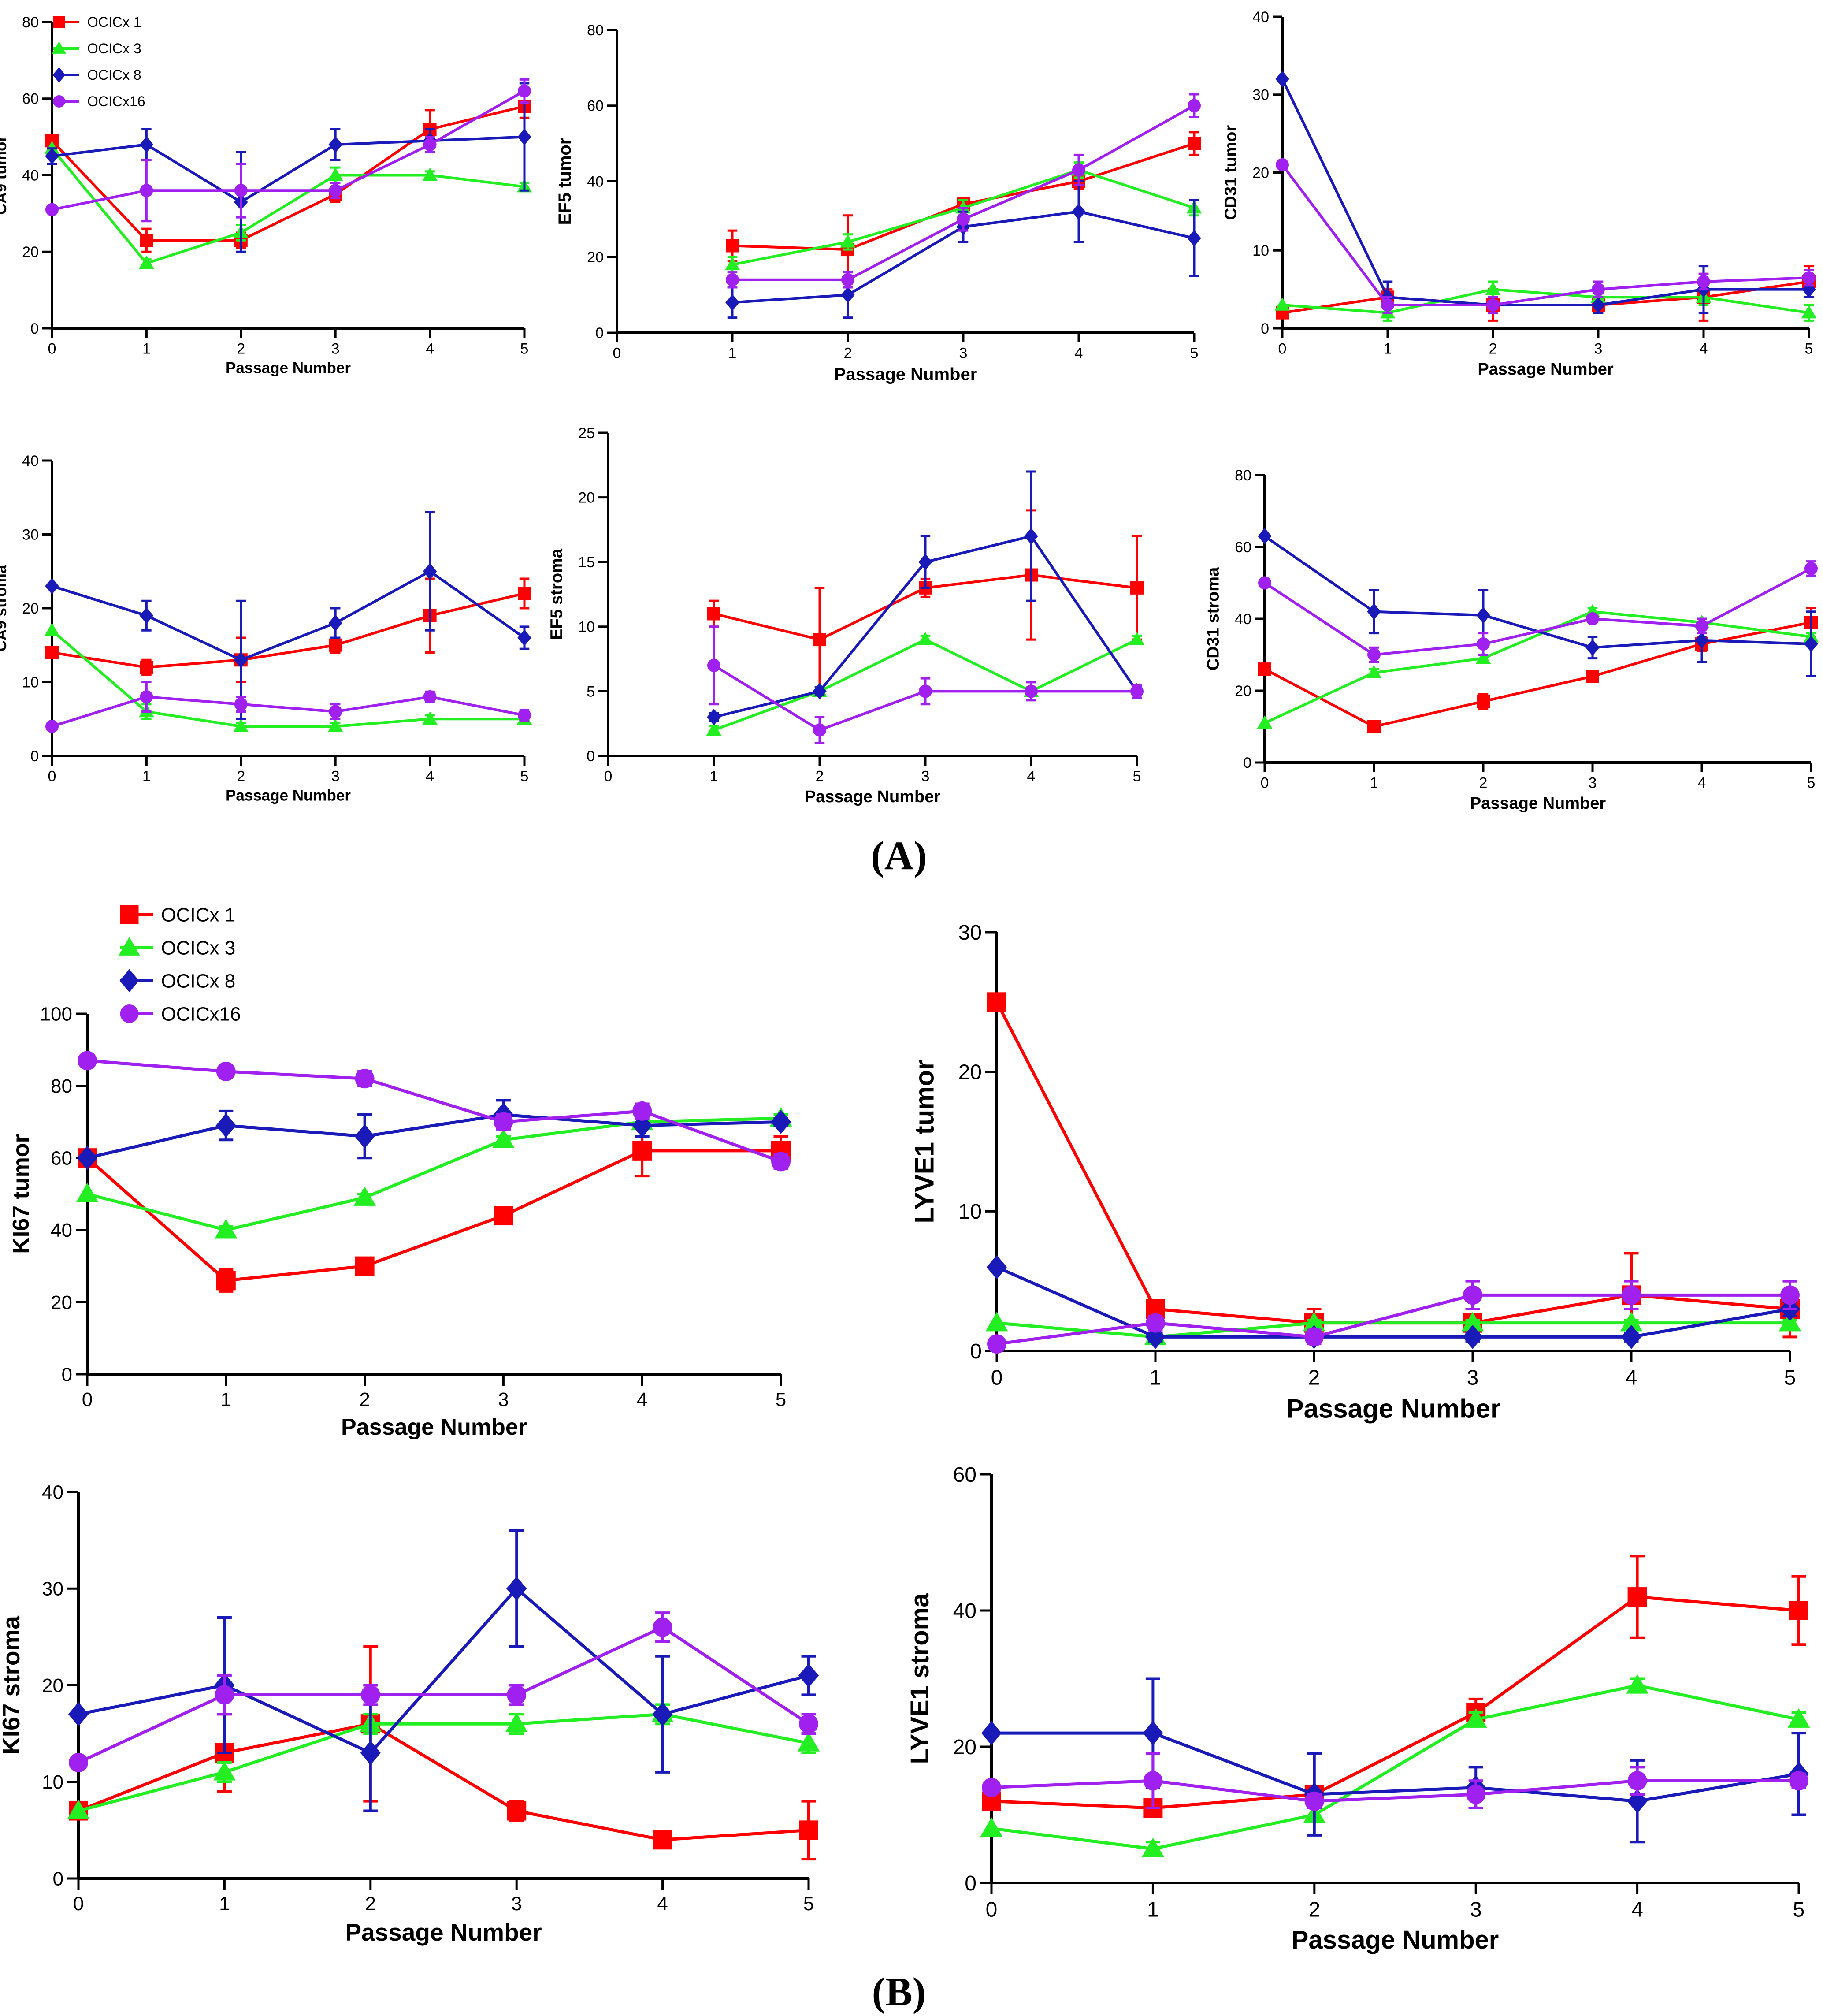  What do you see at coordinates (1395, 1760) in the screenshot?
I see `series-ocicx8` at bounding box center [1395, 1760].